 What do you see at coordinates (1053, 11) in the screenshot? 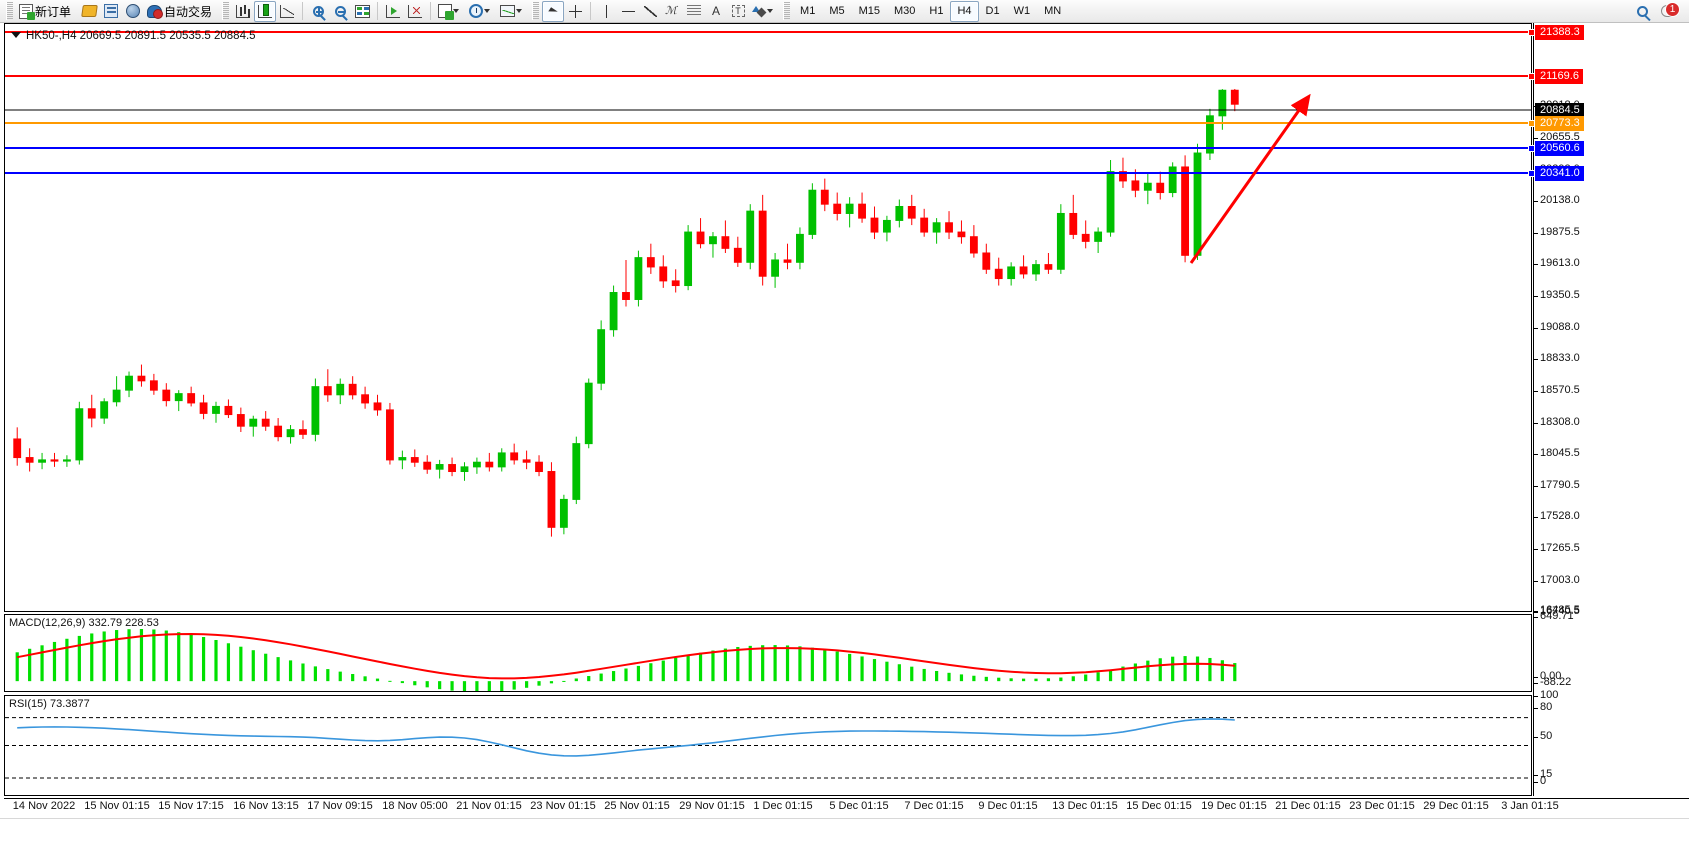
I see `timeframe-mn: MN` at bounding box center [1053, 11].